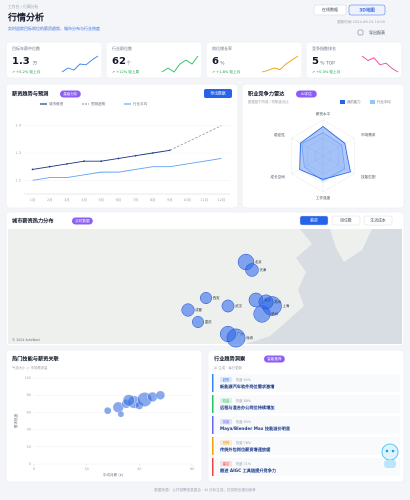 Image resolution: width=410 pixels, height=500 pixels. Describe the element at coordinates (125, 71) in the screenshot. I see `kpi-change: ↗ +12% 较上周` at that location.